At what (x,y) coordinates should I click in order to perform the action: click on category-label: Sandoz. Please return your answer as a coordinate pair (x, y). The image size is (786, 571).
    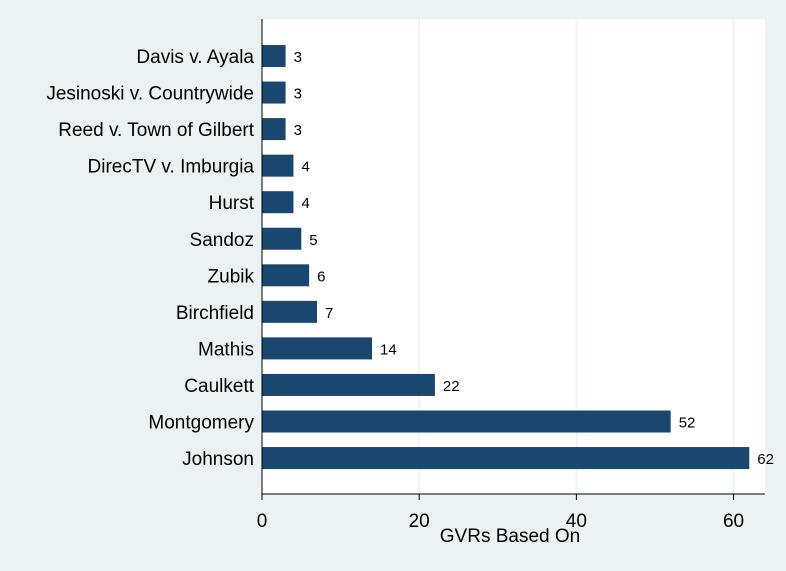
    Looking at the image, I should click on (222, 240).